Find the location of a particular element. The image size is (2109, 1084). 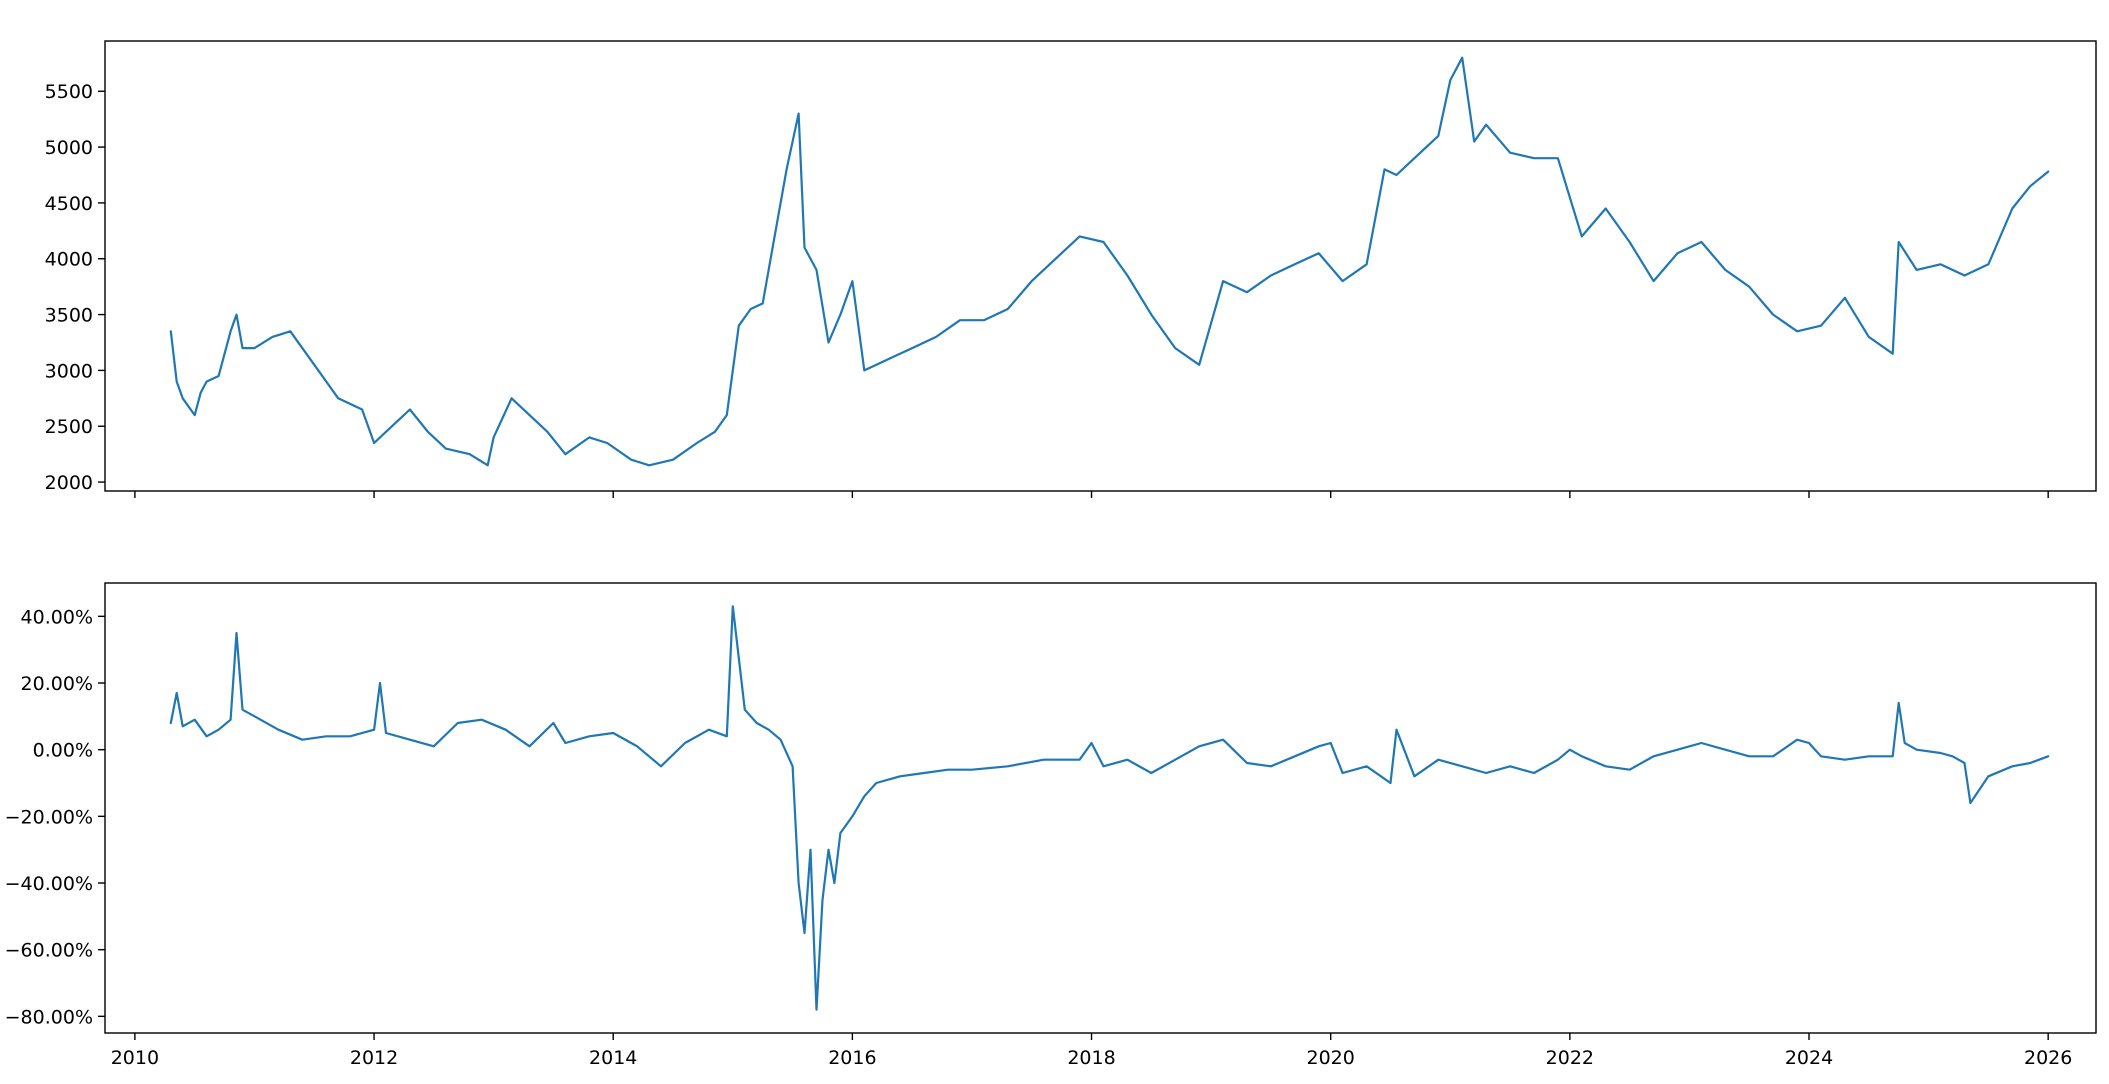

top-y-tick-label: 4500 is located at coordinates (69, 204).